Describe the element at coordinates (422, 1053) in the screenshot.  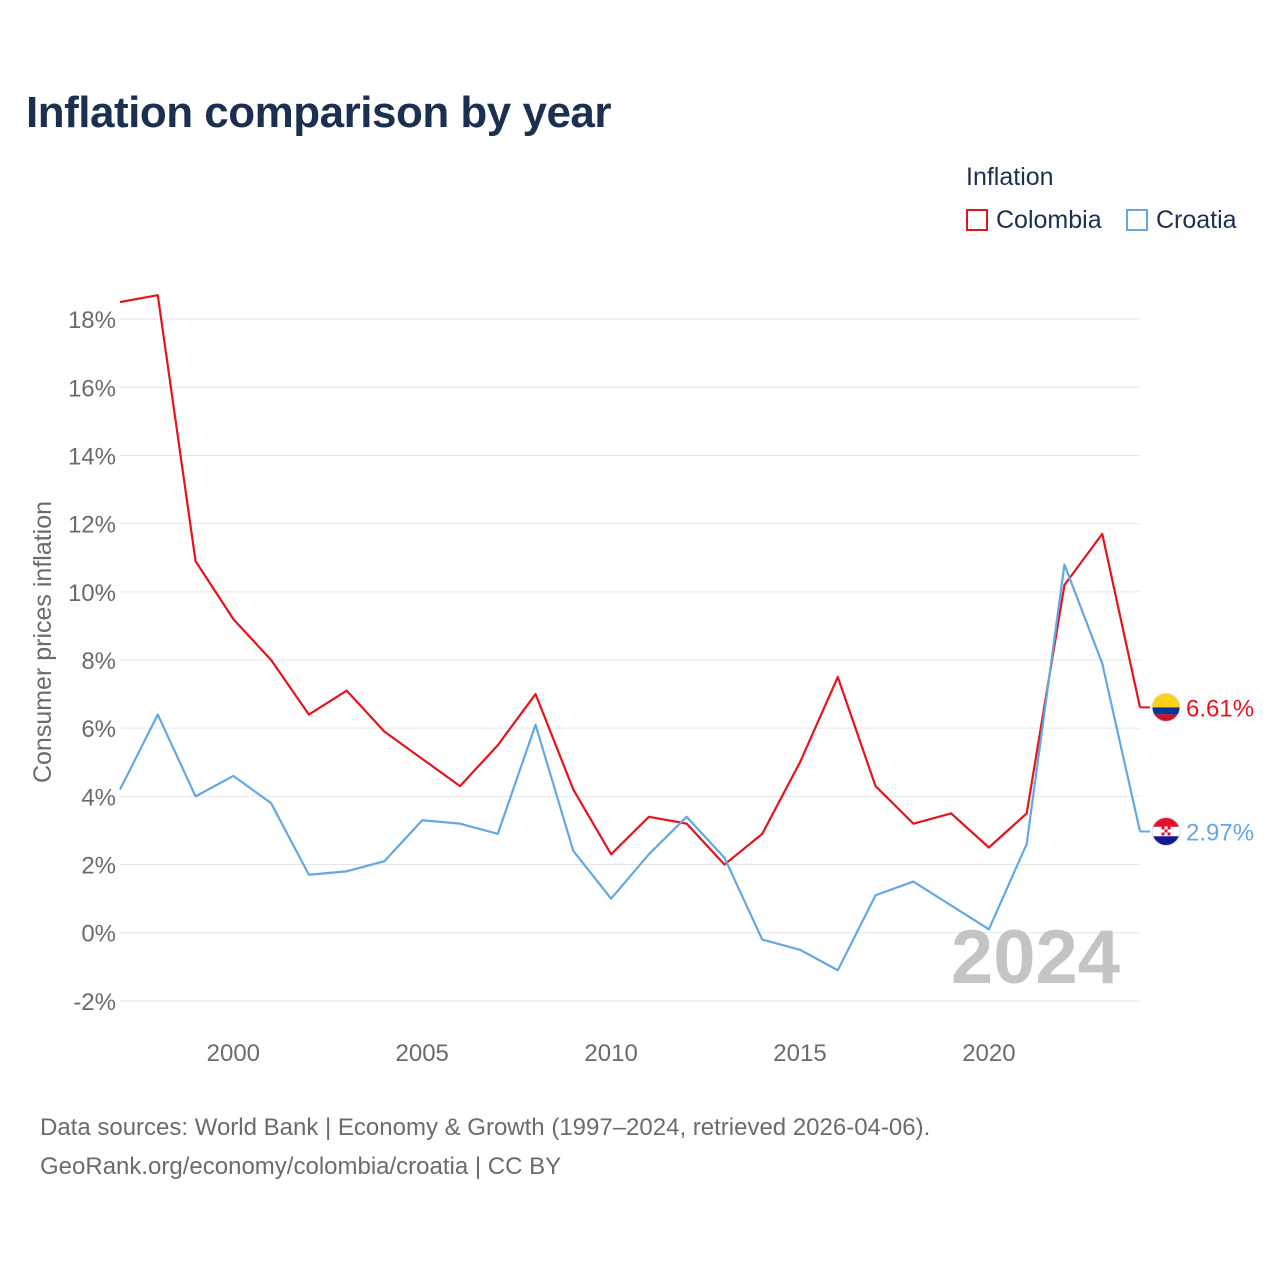
I see `x-tick-label: 2005` at that location.